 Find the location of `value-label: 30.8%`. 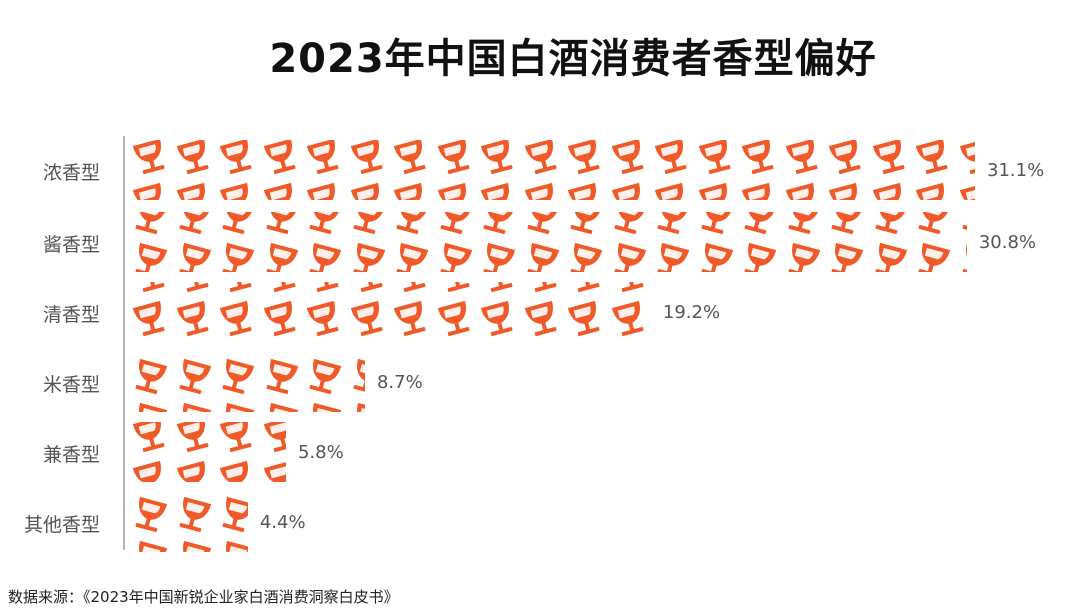

value-label: 30.8% is located at coordinates (1007, 242).